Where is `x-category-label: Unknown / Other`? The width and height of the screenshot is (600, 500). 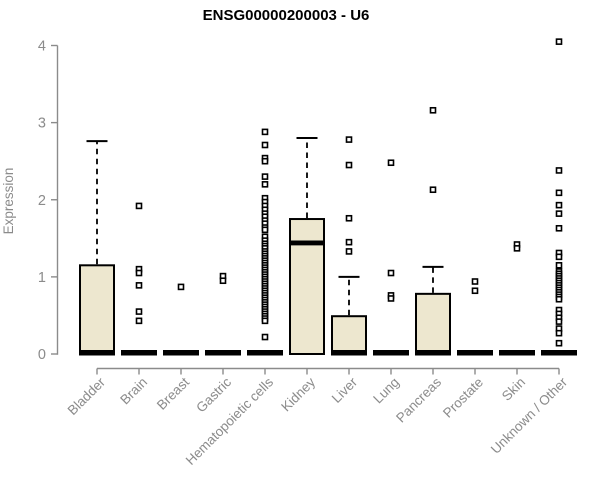 x-category-label: Unknown / Other is located at coordinates (529, 415).